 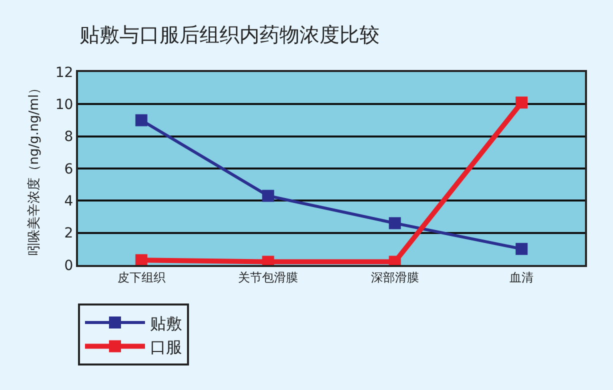 I want to click on y-tick-label: 4, so click(x=69, y=202).